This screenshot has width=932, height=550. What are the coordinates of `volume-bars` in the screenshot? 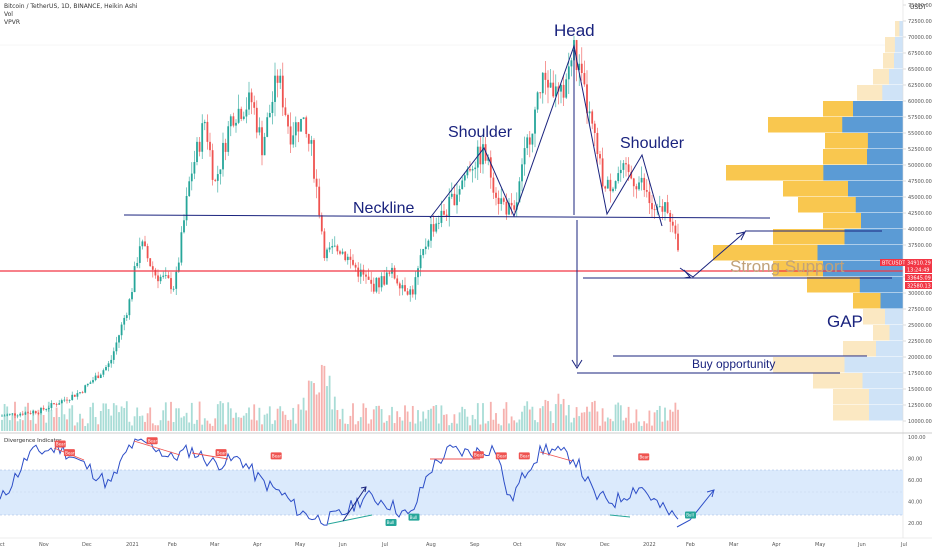 It's located at (340, 397).